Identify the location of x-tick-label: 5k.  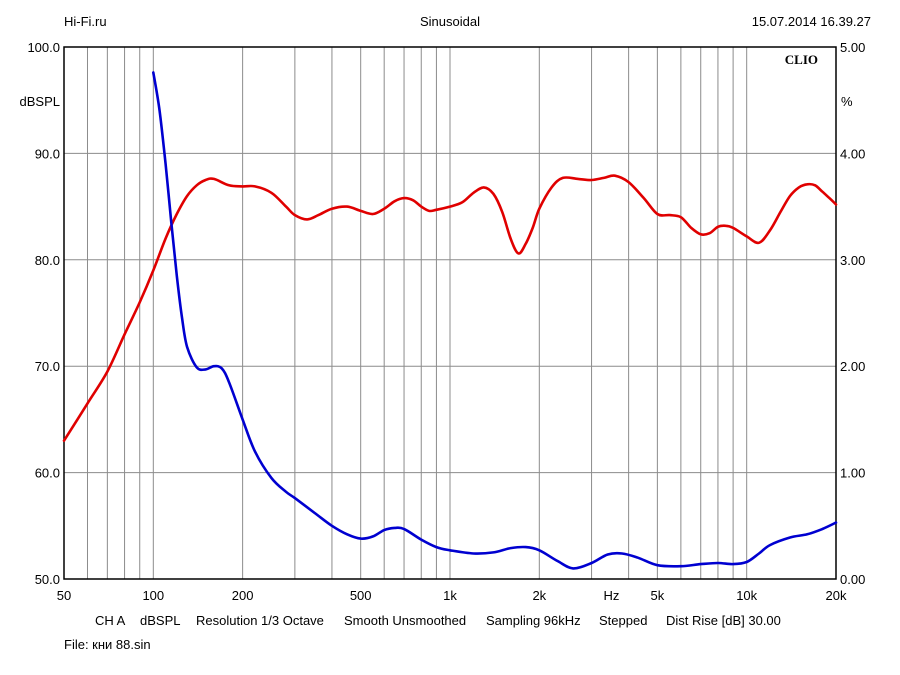
(658, 595).